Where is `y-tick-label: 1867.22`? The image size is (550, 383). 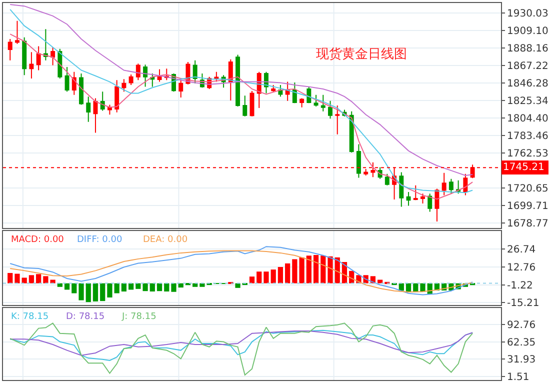
y-tick-label: 1867.22 is located at coordinates (527, 66).